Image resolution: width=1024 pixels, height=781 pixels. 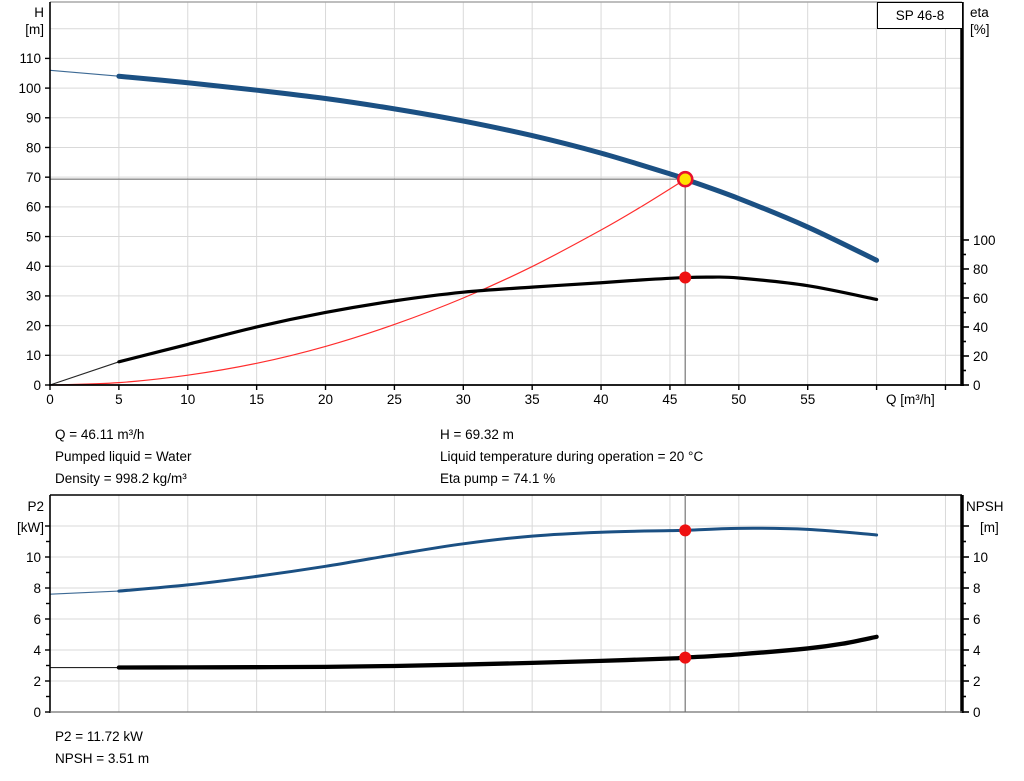 I want to click on eta-axis-title-line1: eta, so click(x=979, y=12).